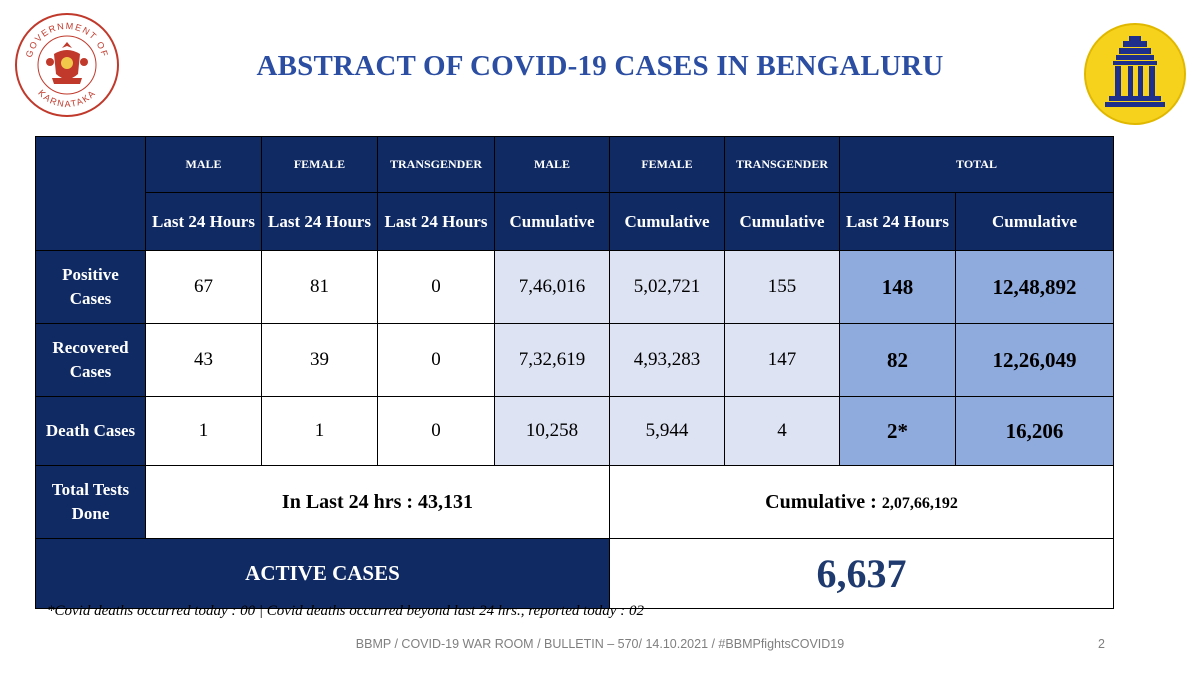 Image resolution: width=1200 pixels, height=675 pixels. I want to click on group-header-total: TOTAL, so click(976, 164).